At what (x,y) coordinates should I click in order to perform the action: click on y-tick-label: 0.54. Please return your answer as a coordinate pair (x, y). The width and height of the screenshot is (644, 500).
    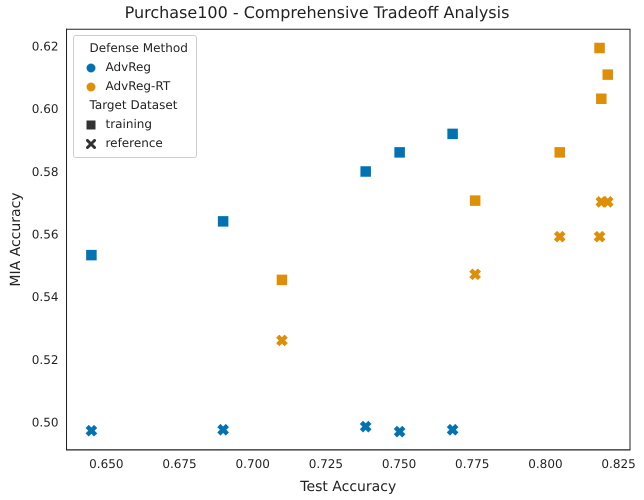
    Looking at the image, I should click on (45, 297).